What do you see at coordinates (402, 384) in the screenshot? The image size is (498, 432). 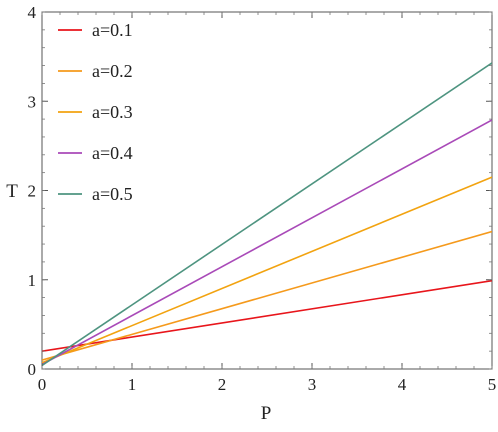 I see `x-tick-label: 4` at bounding box center [402, 384].